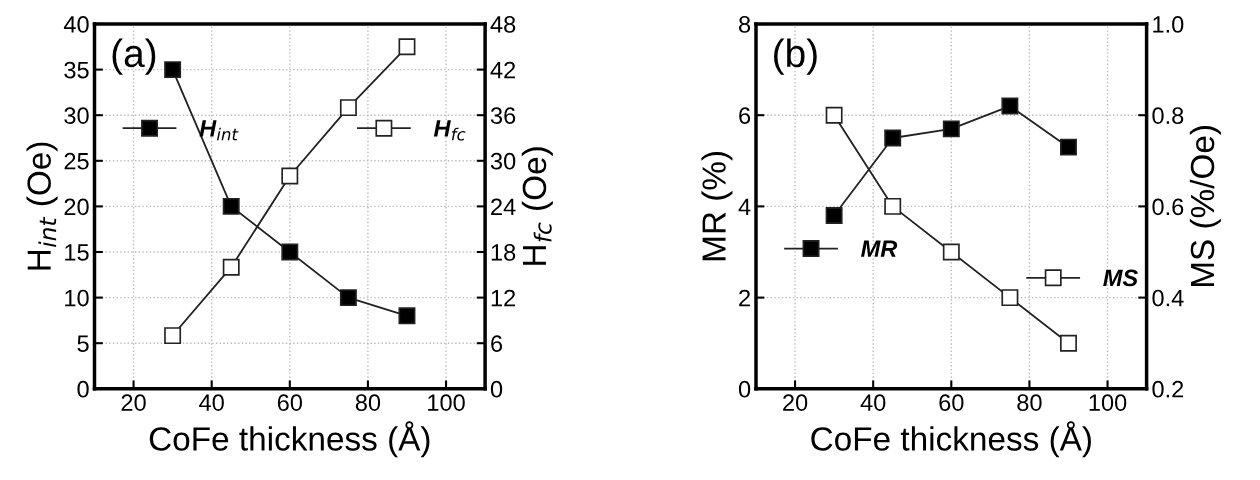 This screenshot has width=1260, height=480. Describe the element at coordinates (449, 130) in the screenshot. I see `legend-label: H$_{fc}$` at that location.